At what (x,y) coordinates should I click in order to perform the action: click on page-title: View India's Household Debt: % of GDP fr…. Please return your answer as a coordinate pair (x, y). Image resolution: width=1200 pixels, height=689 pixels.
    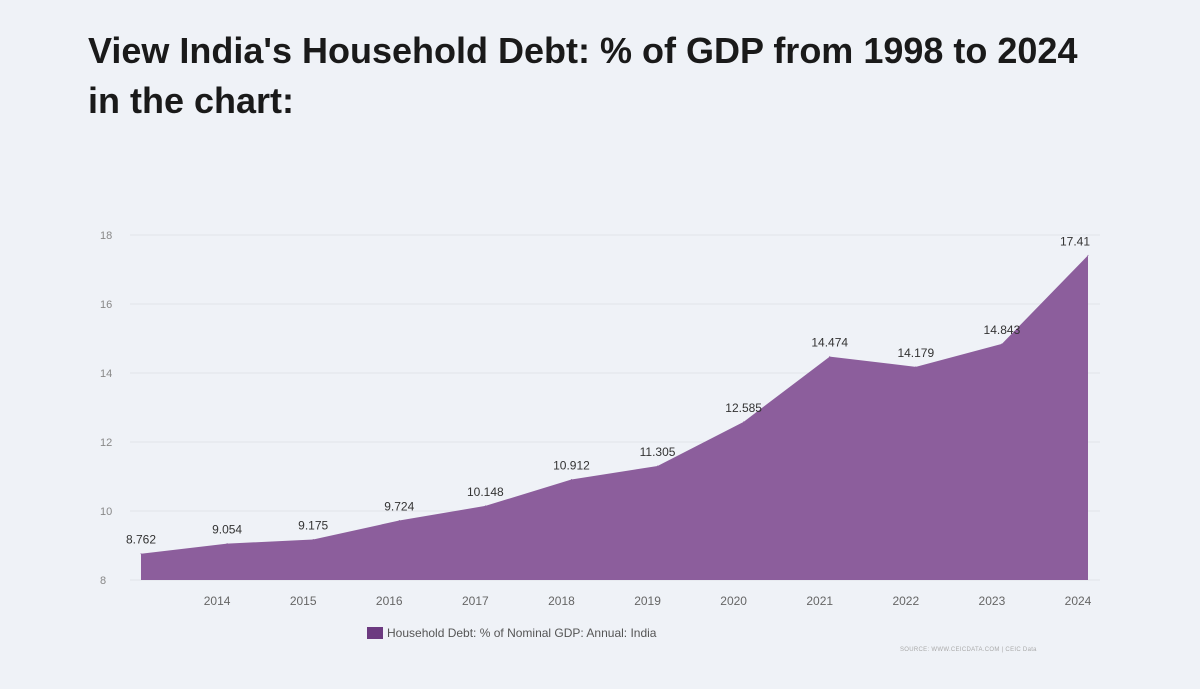
    Looking at the image, I should click on (583, 75).